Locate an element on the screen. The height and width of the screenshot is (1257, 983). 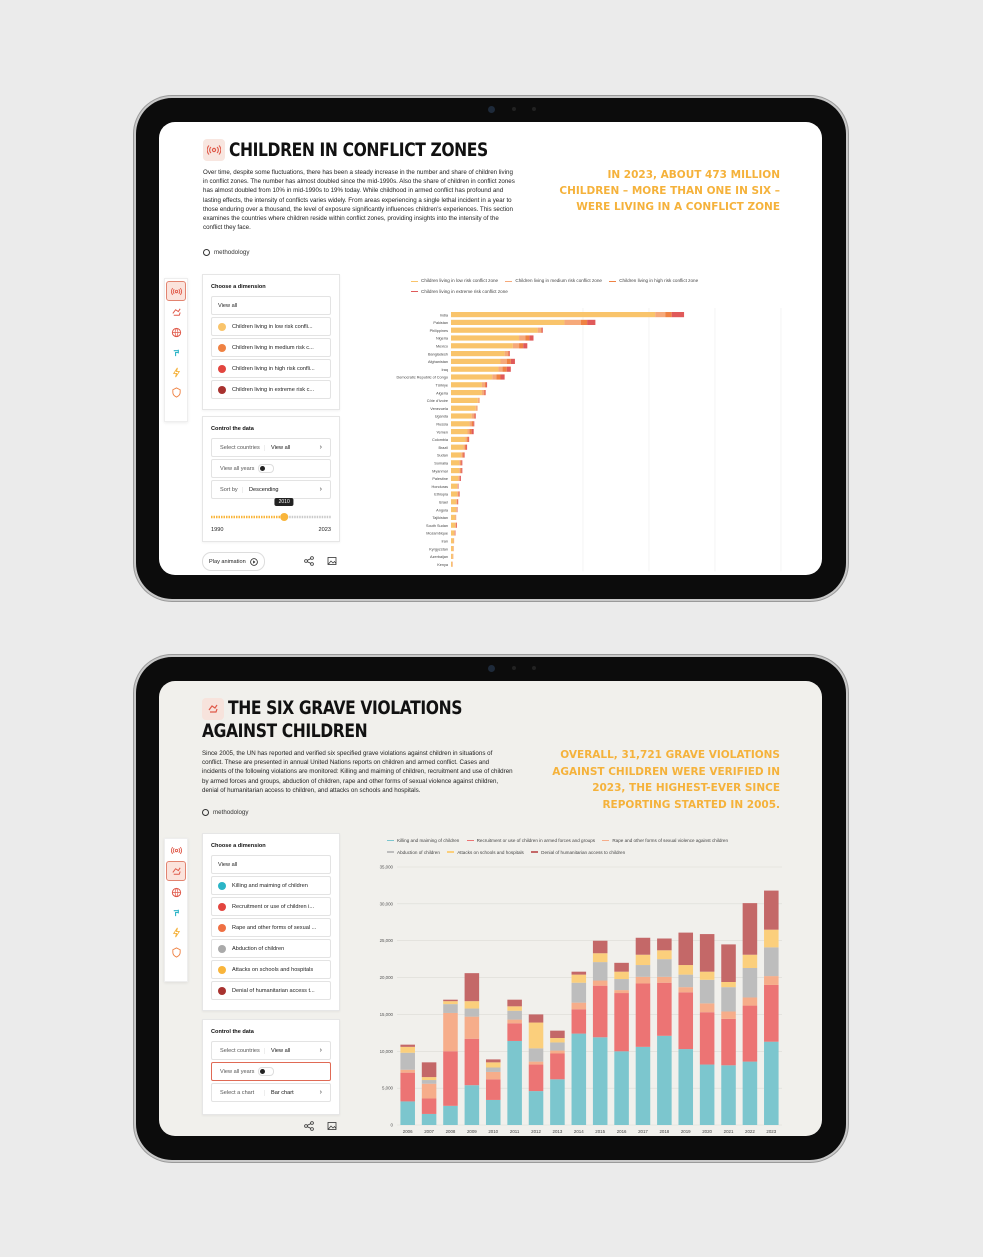
country-label: Philippines is located at coordinates (439, 331).